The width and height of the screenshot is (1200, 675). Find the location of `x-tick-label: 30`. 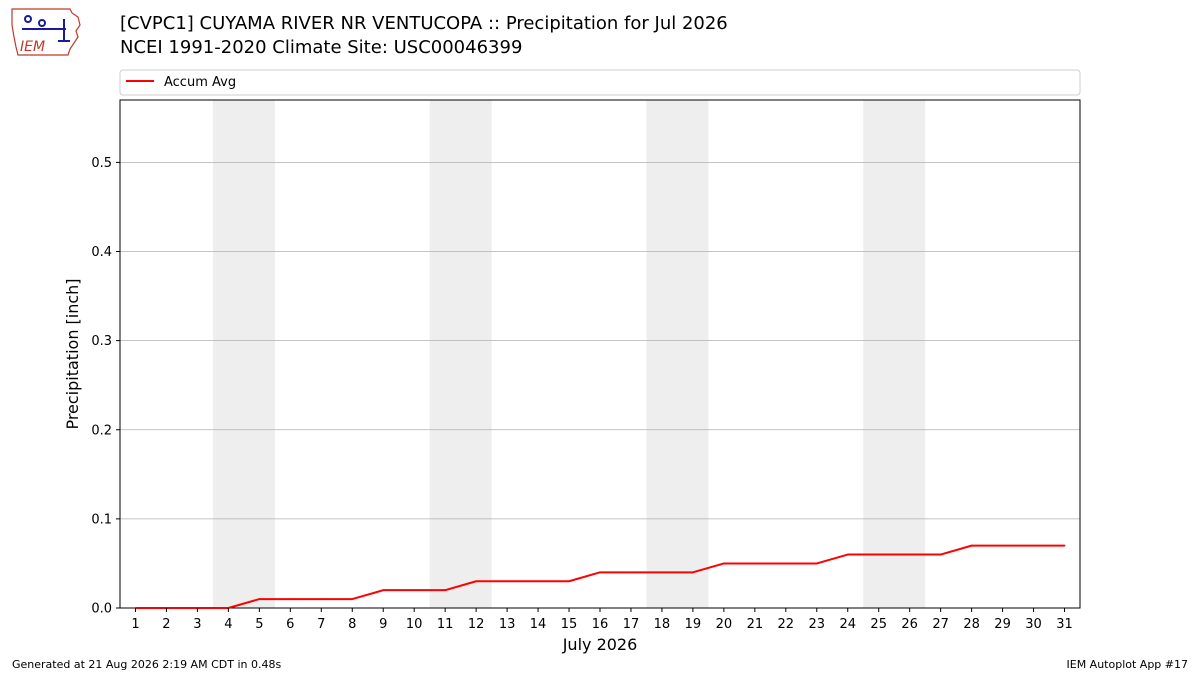

x-tick-label: 30 is located at coordinates (1033, 624).